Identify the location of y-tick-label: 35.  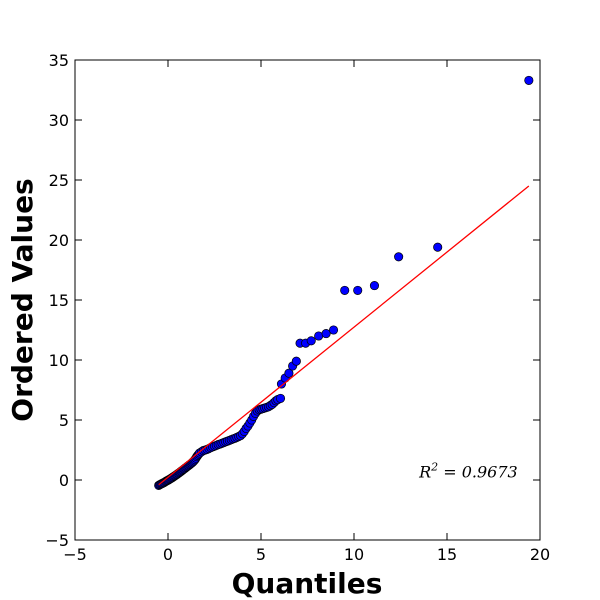
(59, 60).